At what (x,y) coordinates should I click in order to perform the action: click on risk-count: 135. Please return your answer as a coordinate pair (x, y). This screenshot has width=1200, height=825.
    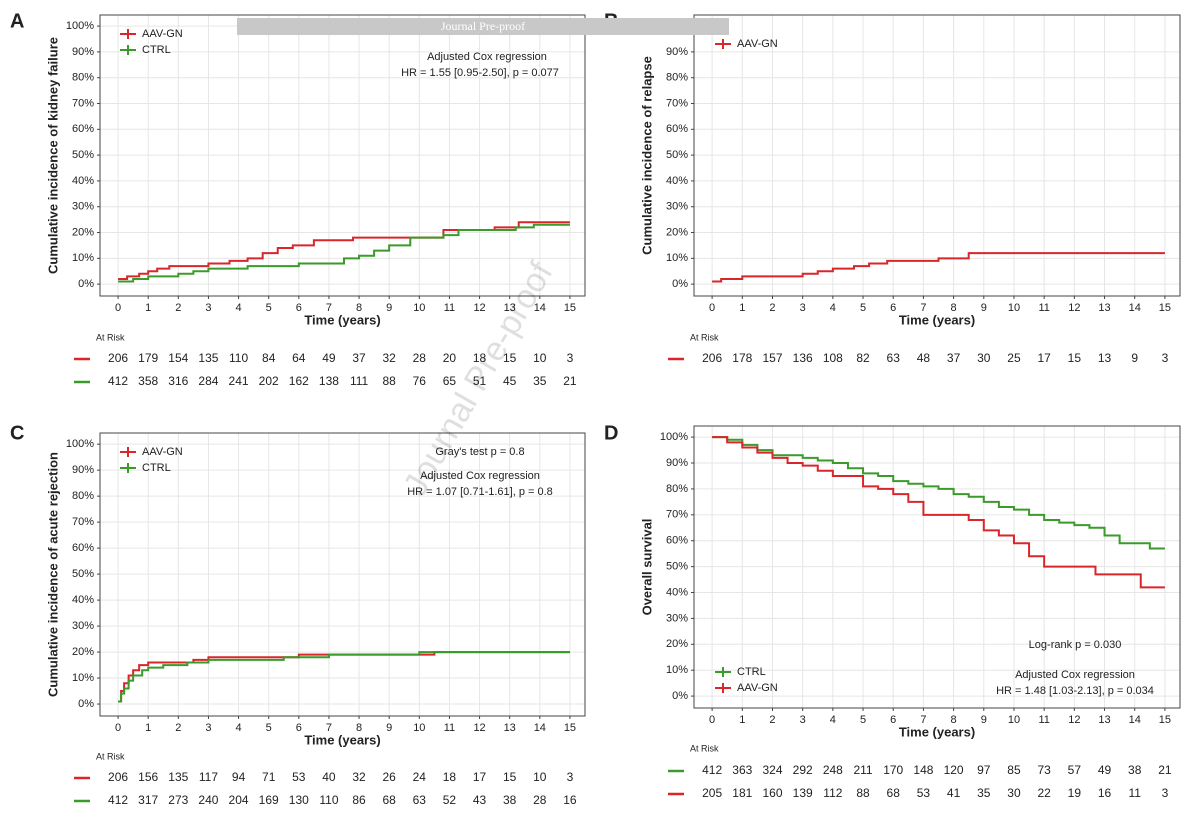
    Looking at the image, I should click on (178, 777).